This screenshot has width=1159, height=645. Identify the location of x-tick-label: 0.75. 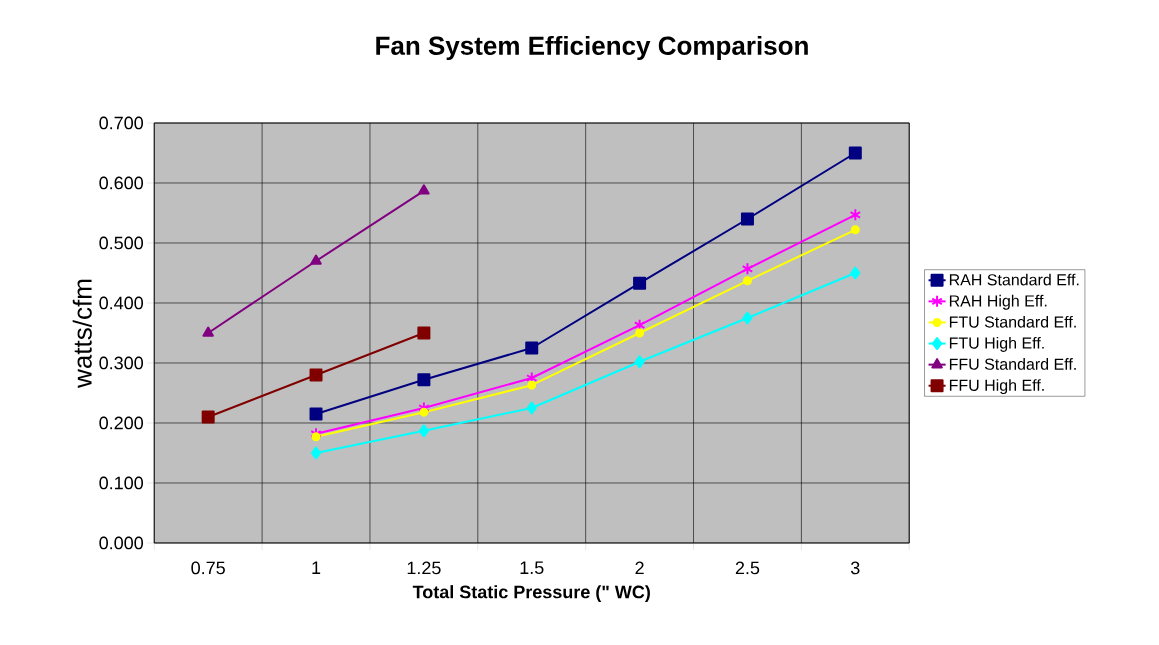
(208, 568).